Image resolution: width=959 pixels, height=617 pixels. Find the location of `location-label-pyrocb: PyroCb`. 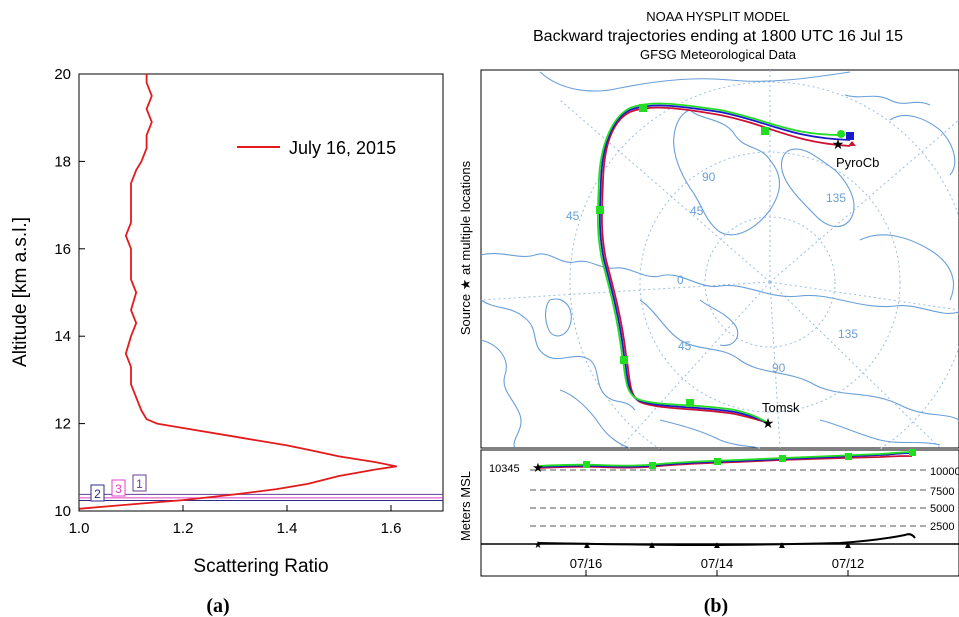

location-label-pyrocb: PyroCb is located at coordinates (857, 162).